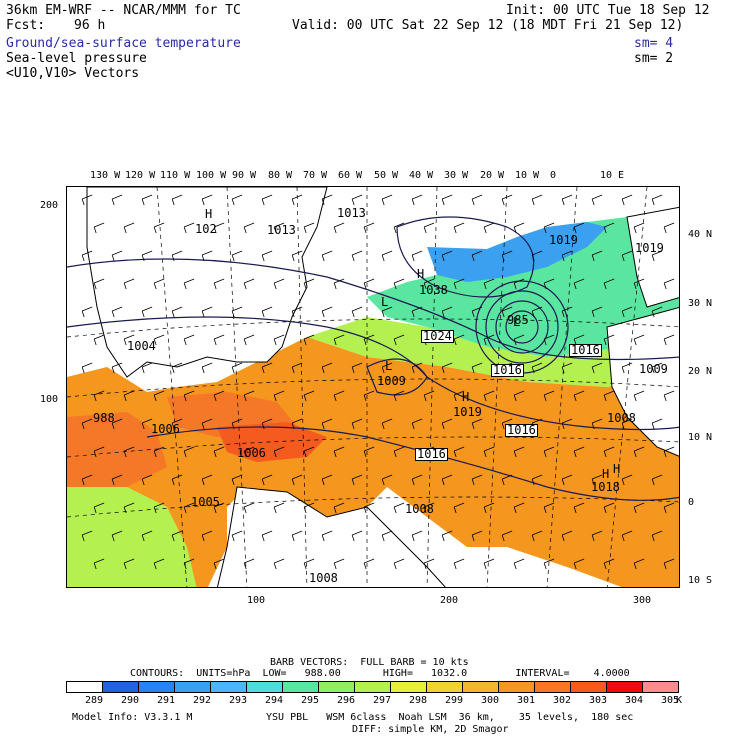 The width and height of the screenshot is (740, 740). I want to click on field-wind-name: <U10,V10> Vectors, so click(73, 73).